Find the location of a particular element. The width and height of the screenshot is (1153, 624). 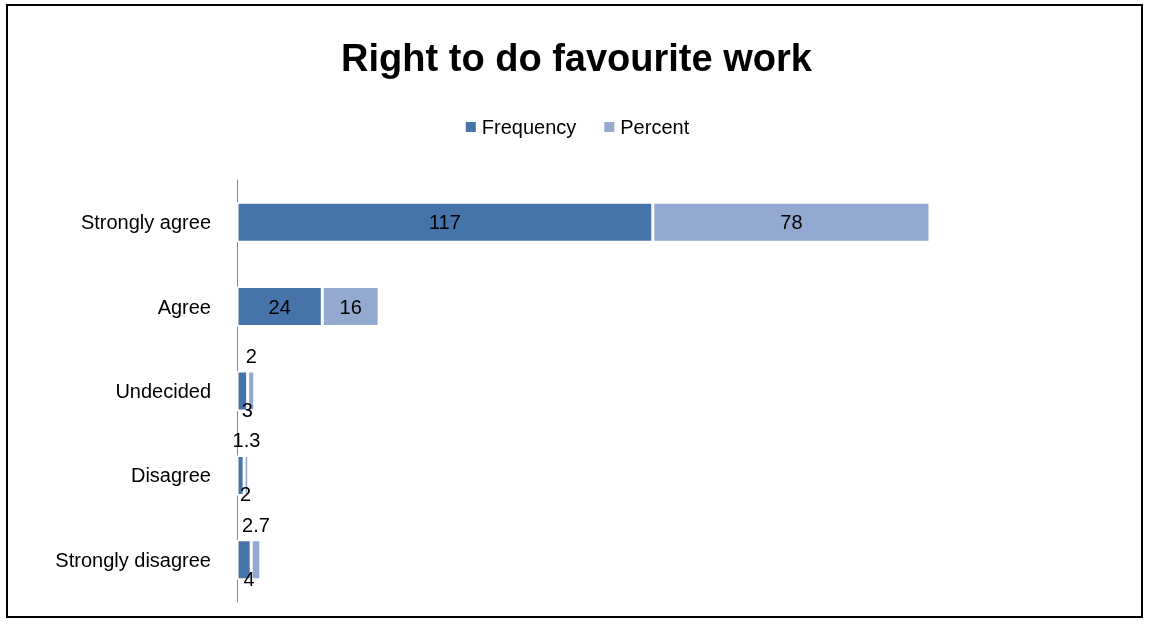

data-label: 24 is located at coordinates (279, 306).